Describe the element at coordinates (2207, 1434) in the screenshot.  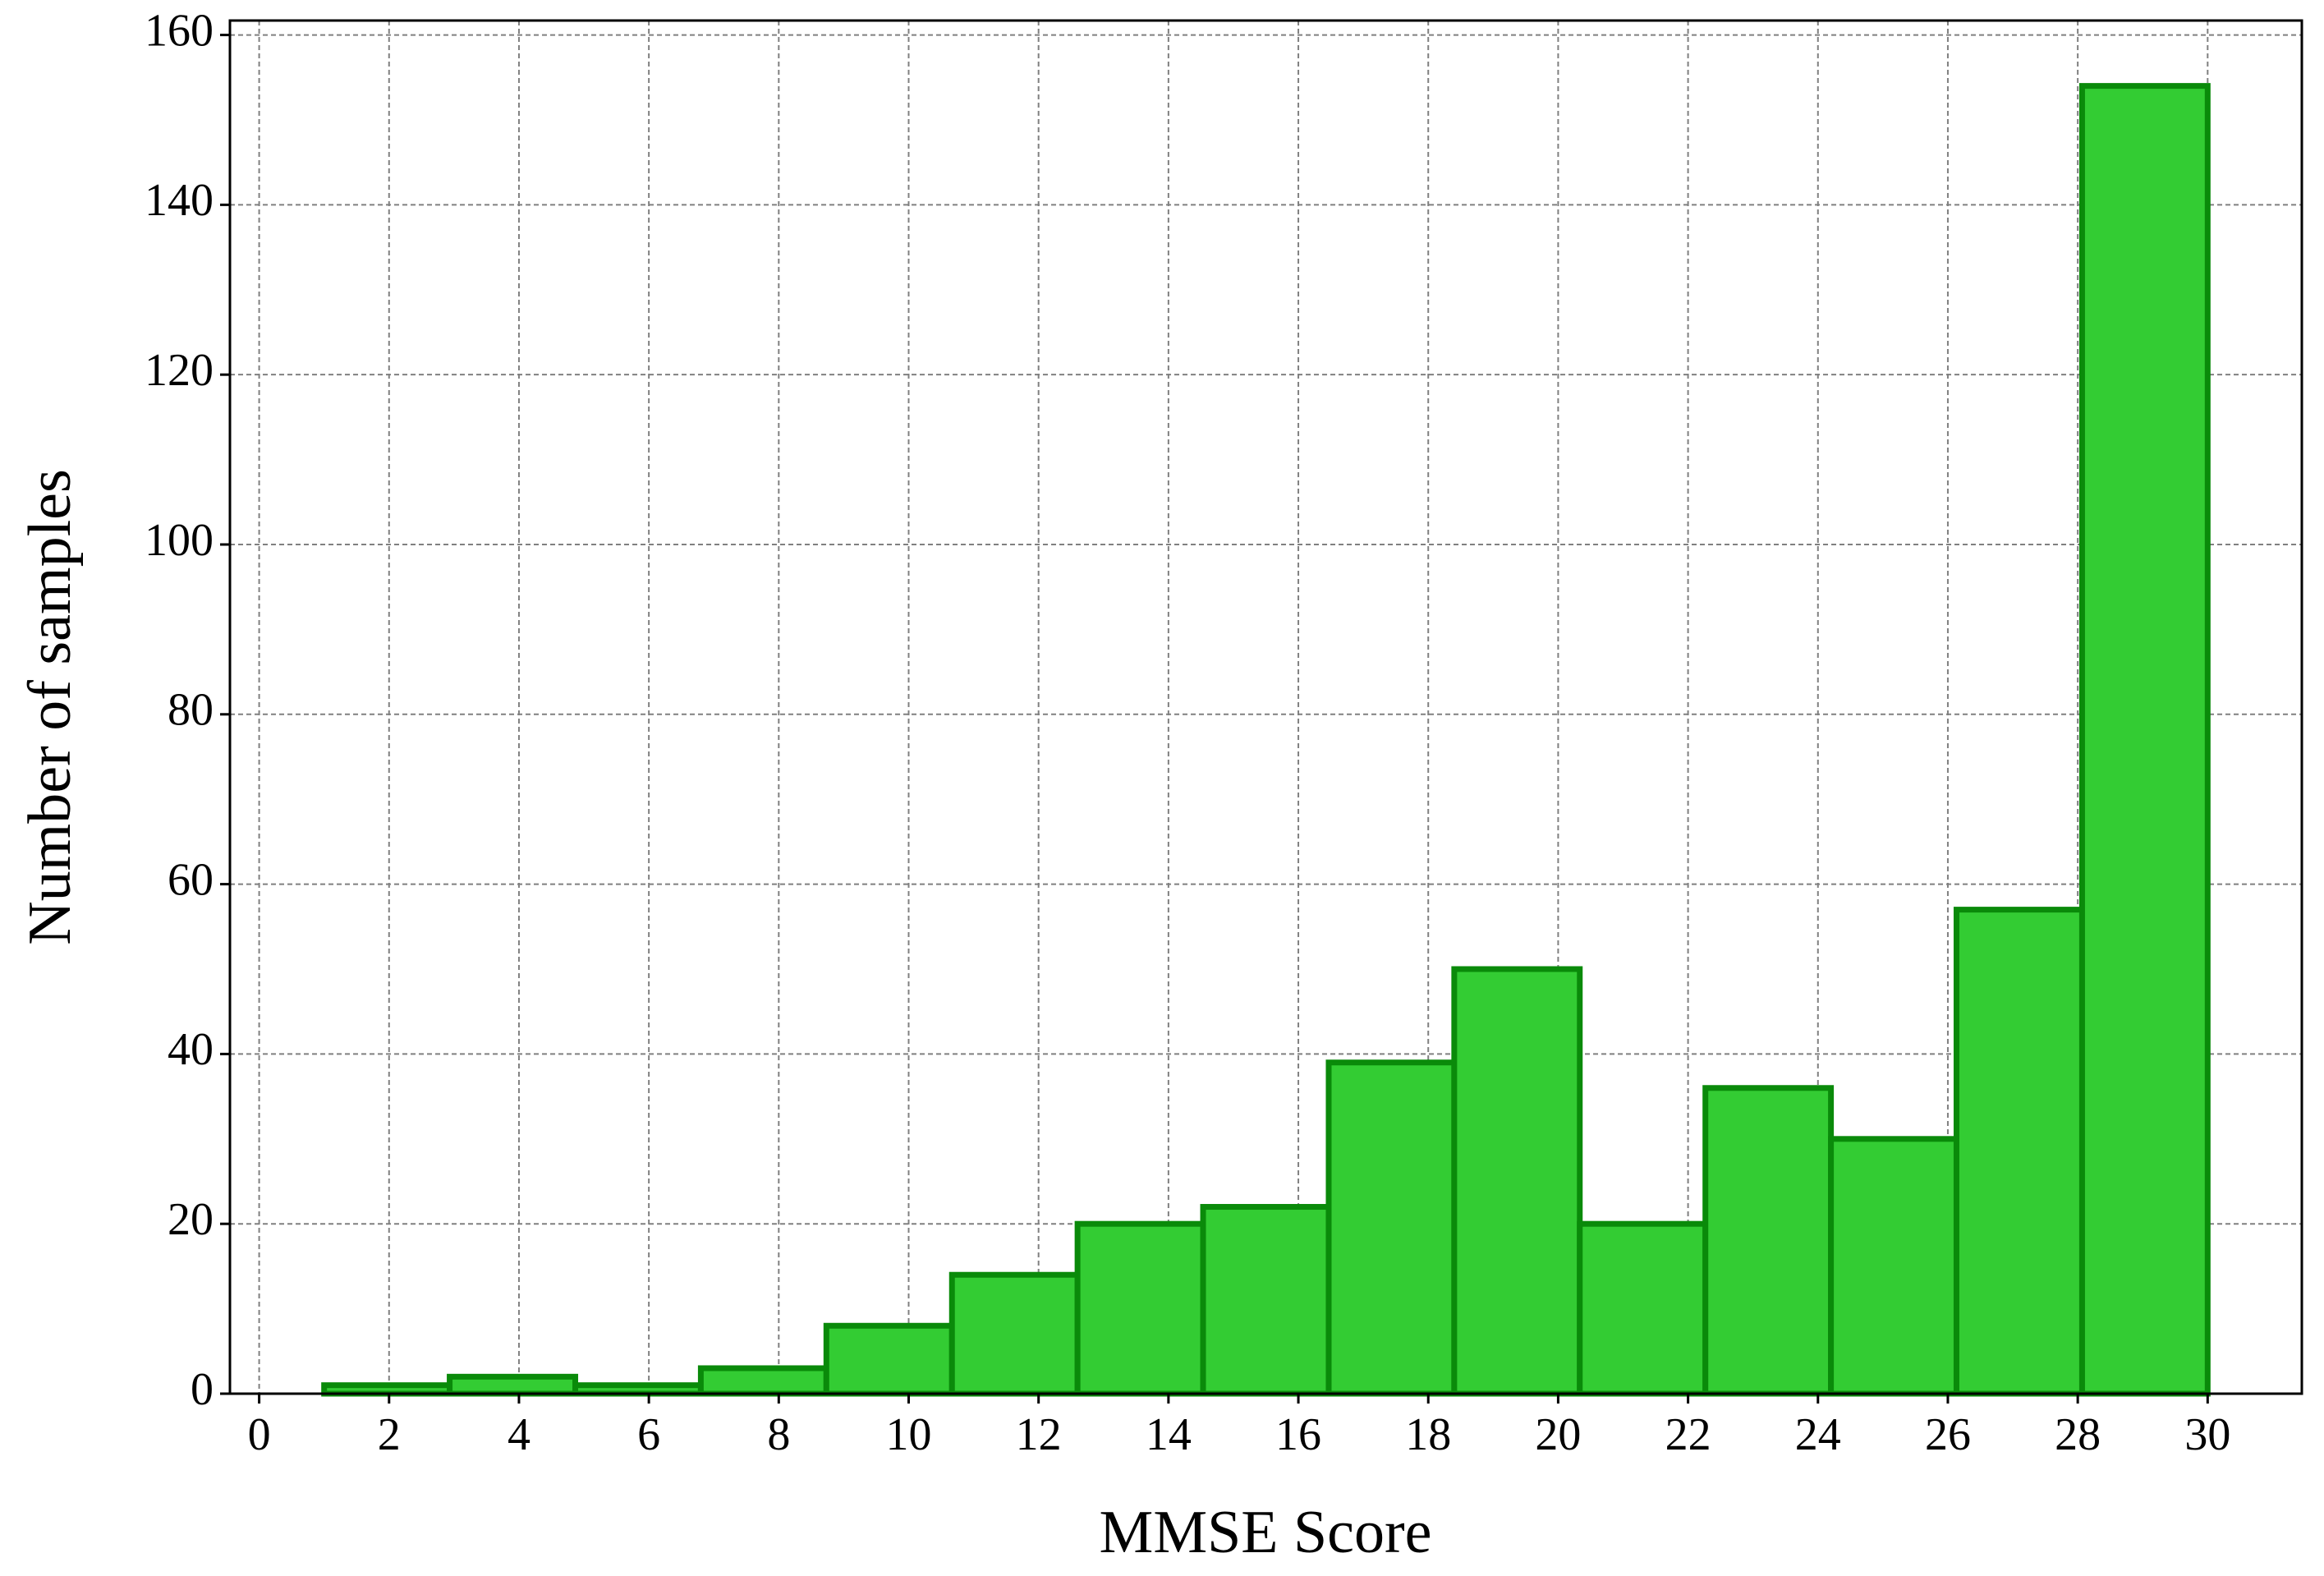
I see `x-tick-label: 30` at that location.